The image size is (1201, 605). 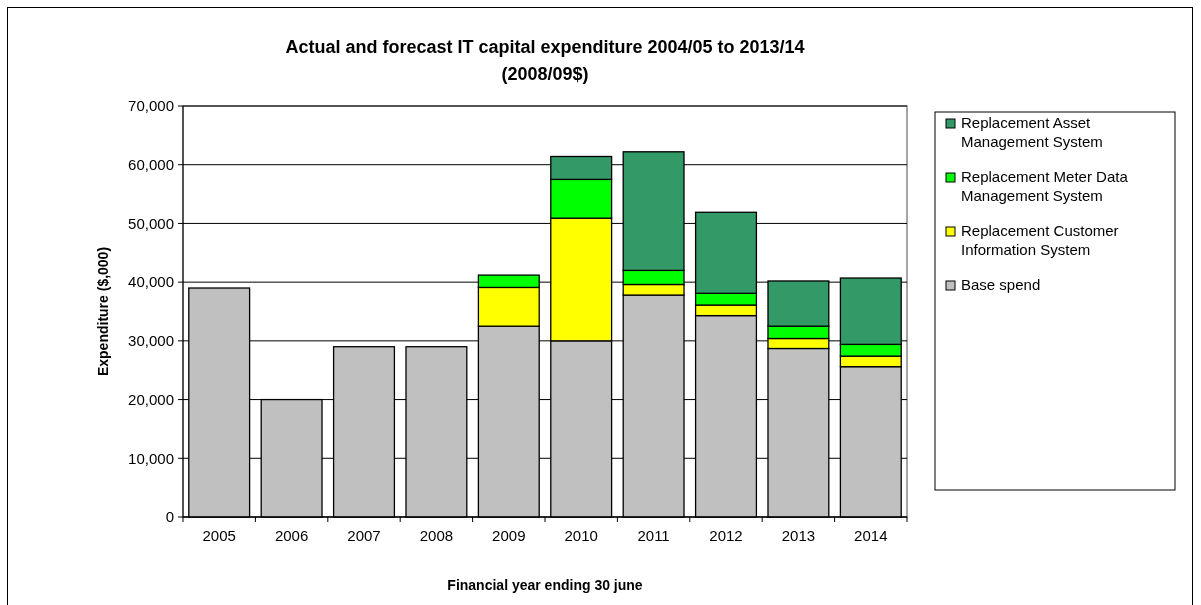 I want to click on y-tick-label: 10,000, so click(x=151, y=458).